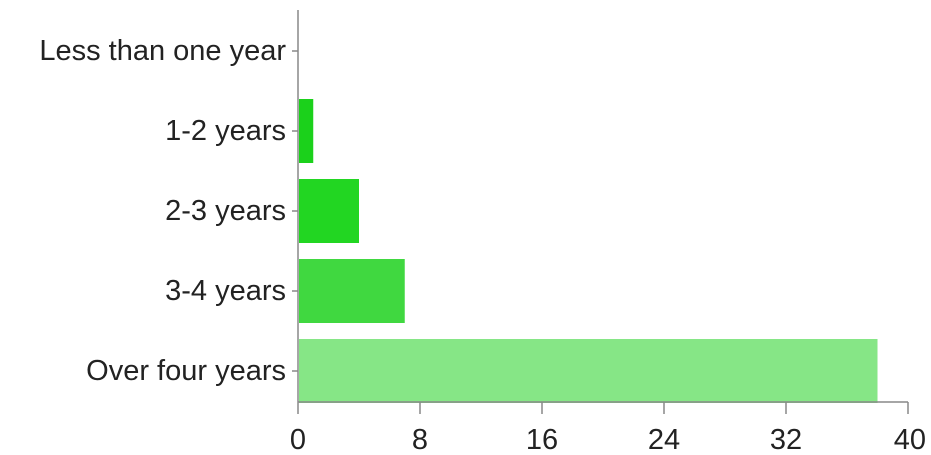 This screenshot has width=931, height=455. I want to click on x-tick-label: 16, so click(542, 439).